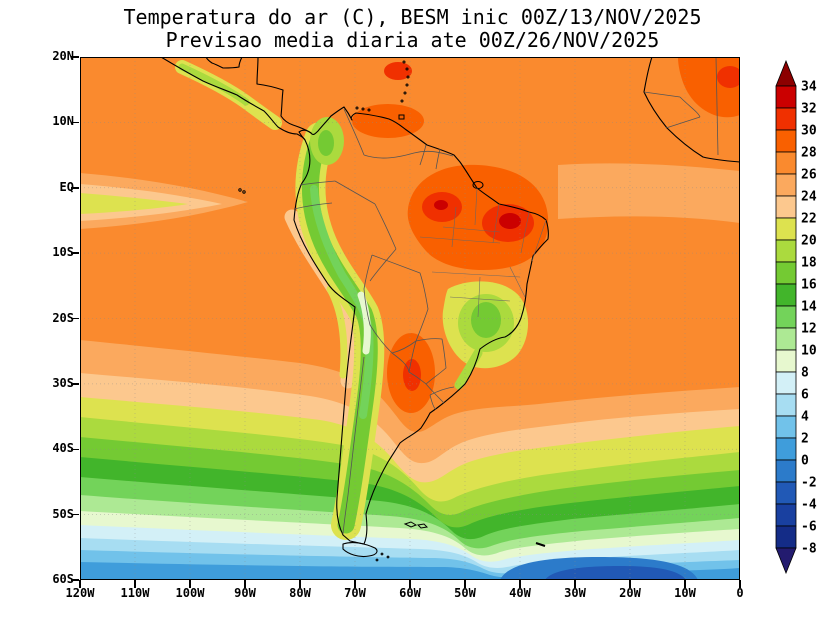  What do you see at coordinates (809, 153) in the screenshot?
I see `colorbar-label: 28` at bounding box center [809, 153].